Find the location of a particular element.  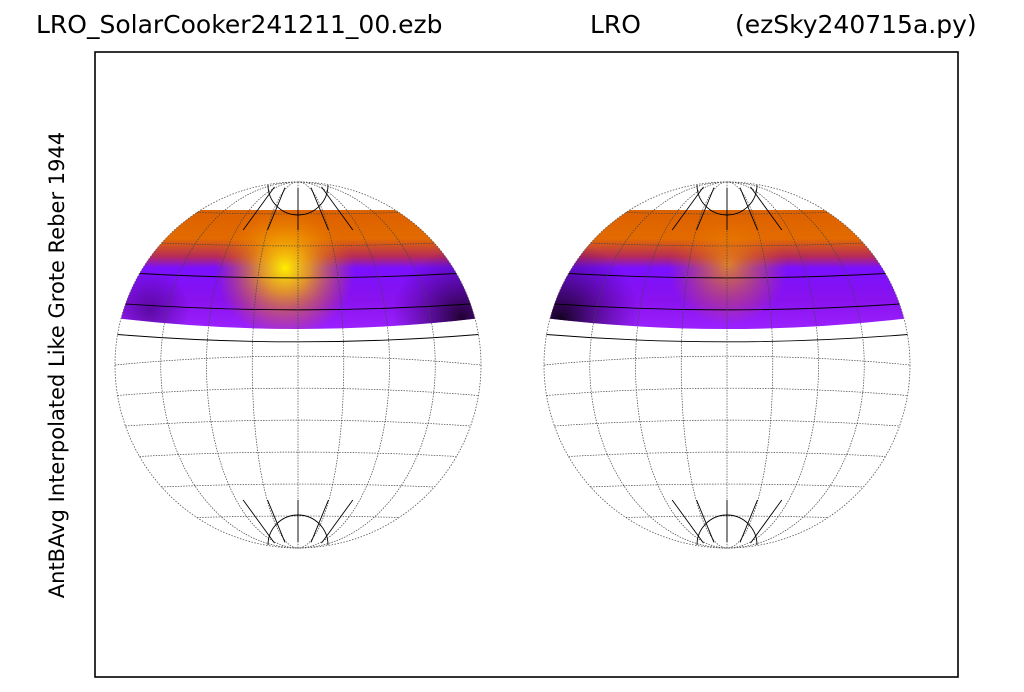

title-observatory: LRO is located at coordinates (615, 24).